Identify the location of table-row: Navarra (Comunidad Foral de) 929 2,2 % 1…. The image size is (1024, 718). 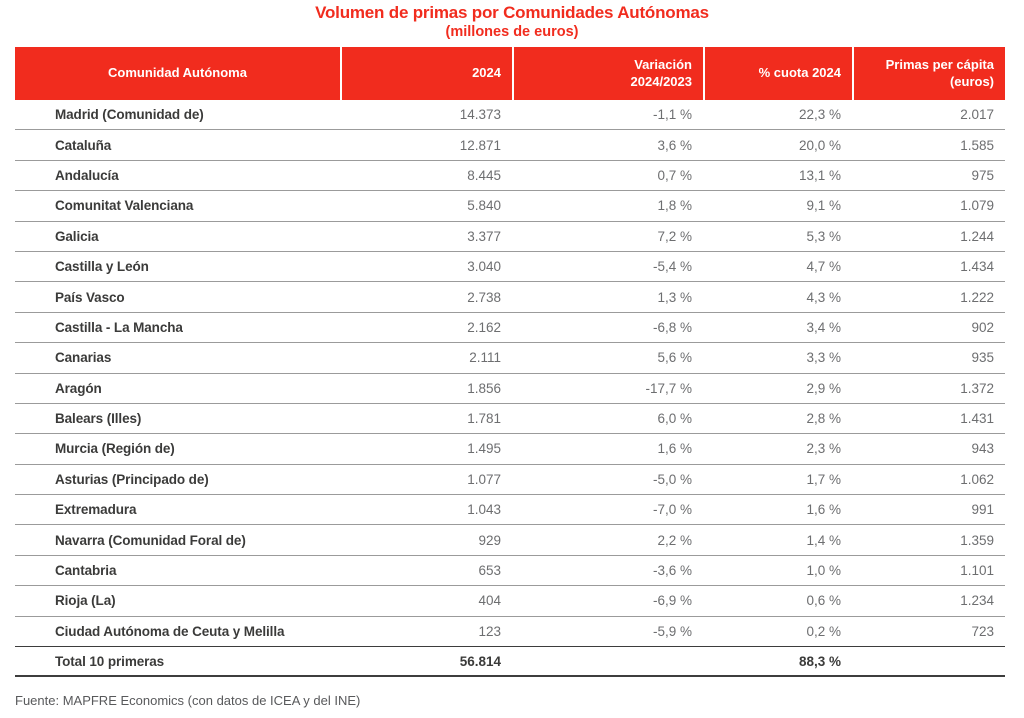
(510, 540).